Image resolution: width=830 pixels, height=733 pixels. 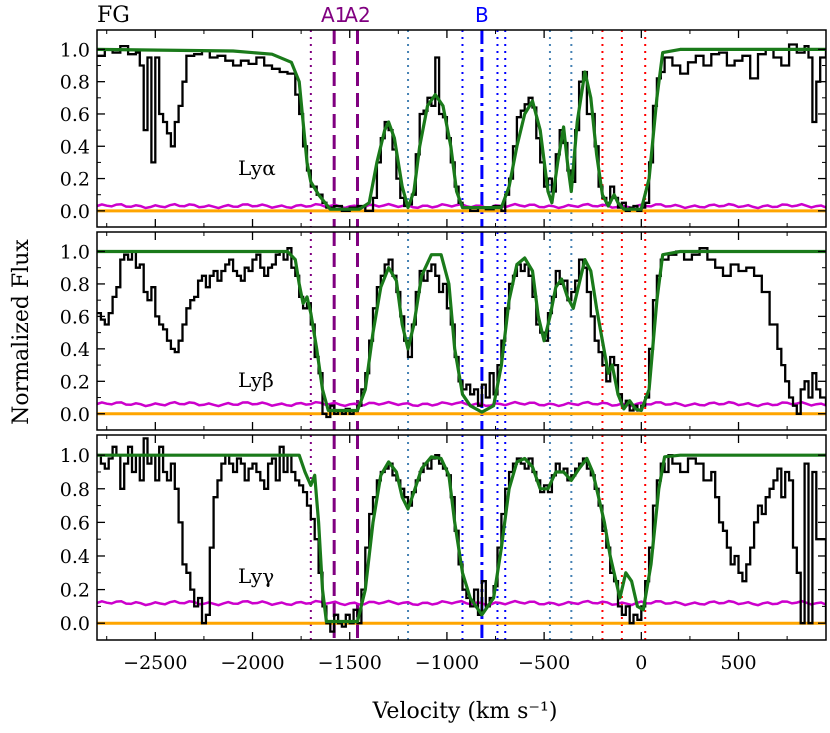 I want to click on y-axis-label: Normalized Flux, so click(x=21, y=332).